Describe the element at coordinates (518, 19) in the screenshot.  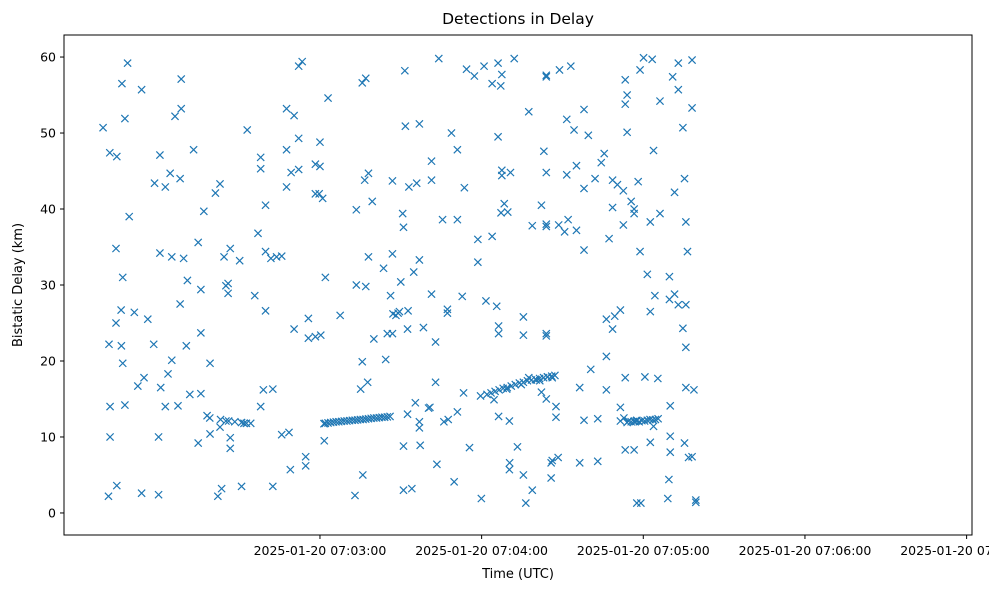
I see `chart-title: Detections in Delay` at that location.